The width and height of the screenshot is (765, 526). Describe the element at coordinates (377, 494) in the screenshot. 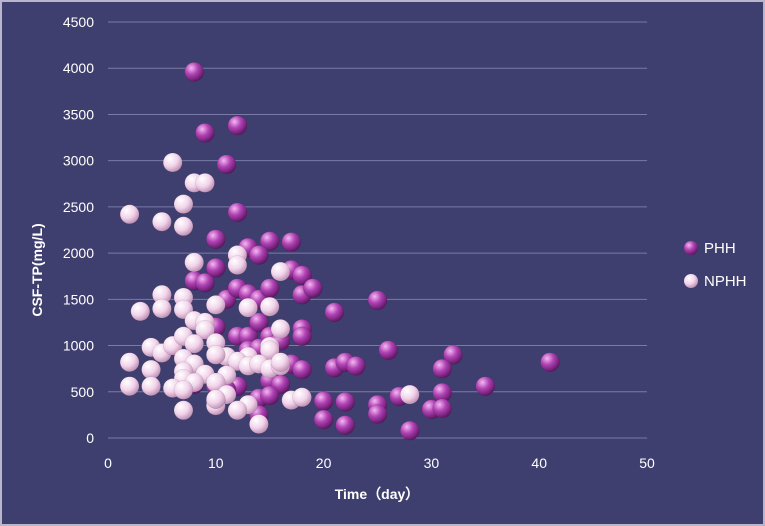

I see `x-axis-title: Time（day）` at that location.